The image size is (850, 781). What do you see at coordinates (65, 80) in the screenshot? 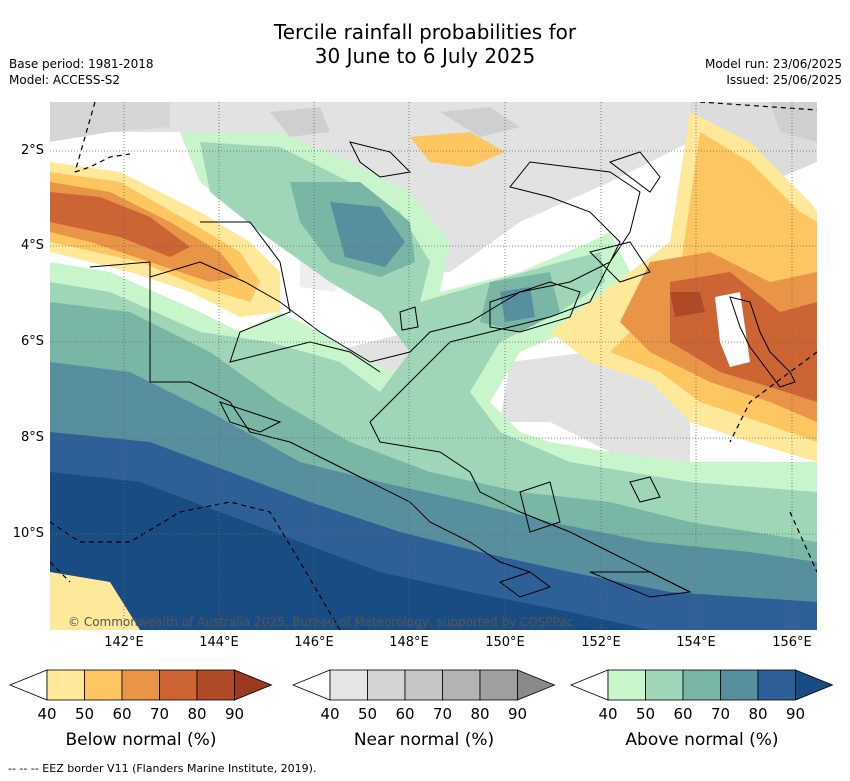
I see `model-name: Model: ACCESS-S2` at bounding box center [65, 80].